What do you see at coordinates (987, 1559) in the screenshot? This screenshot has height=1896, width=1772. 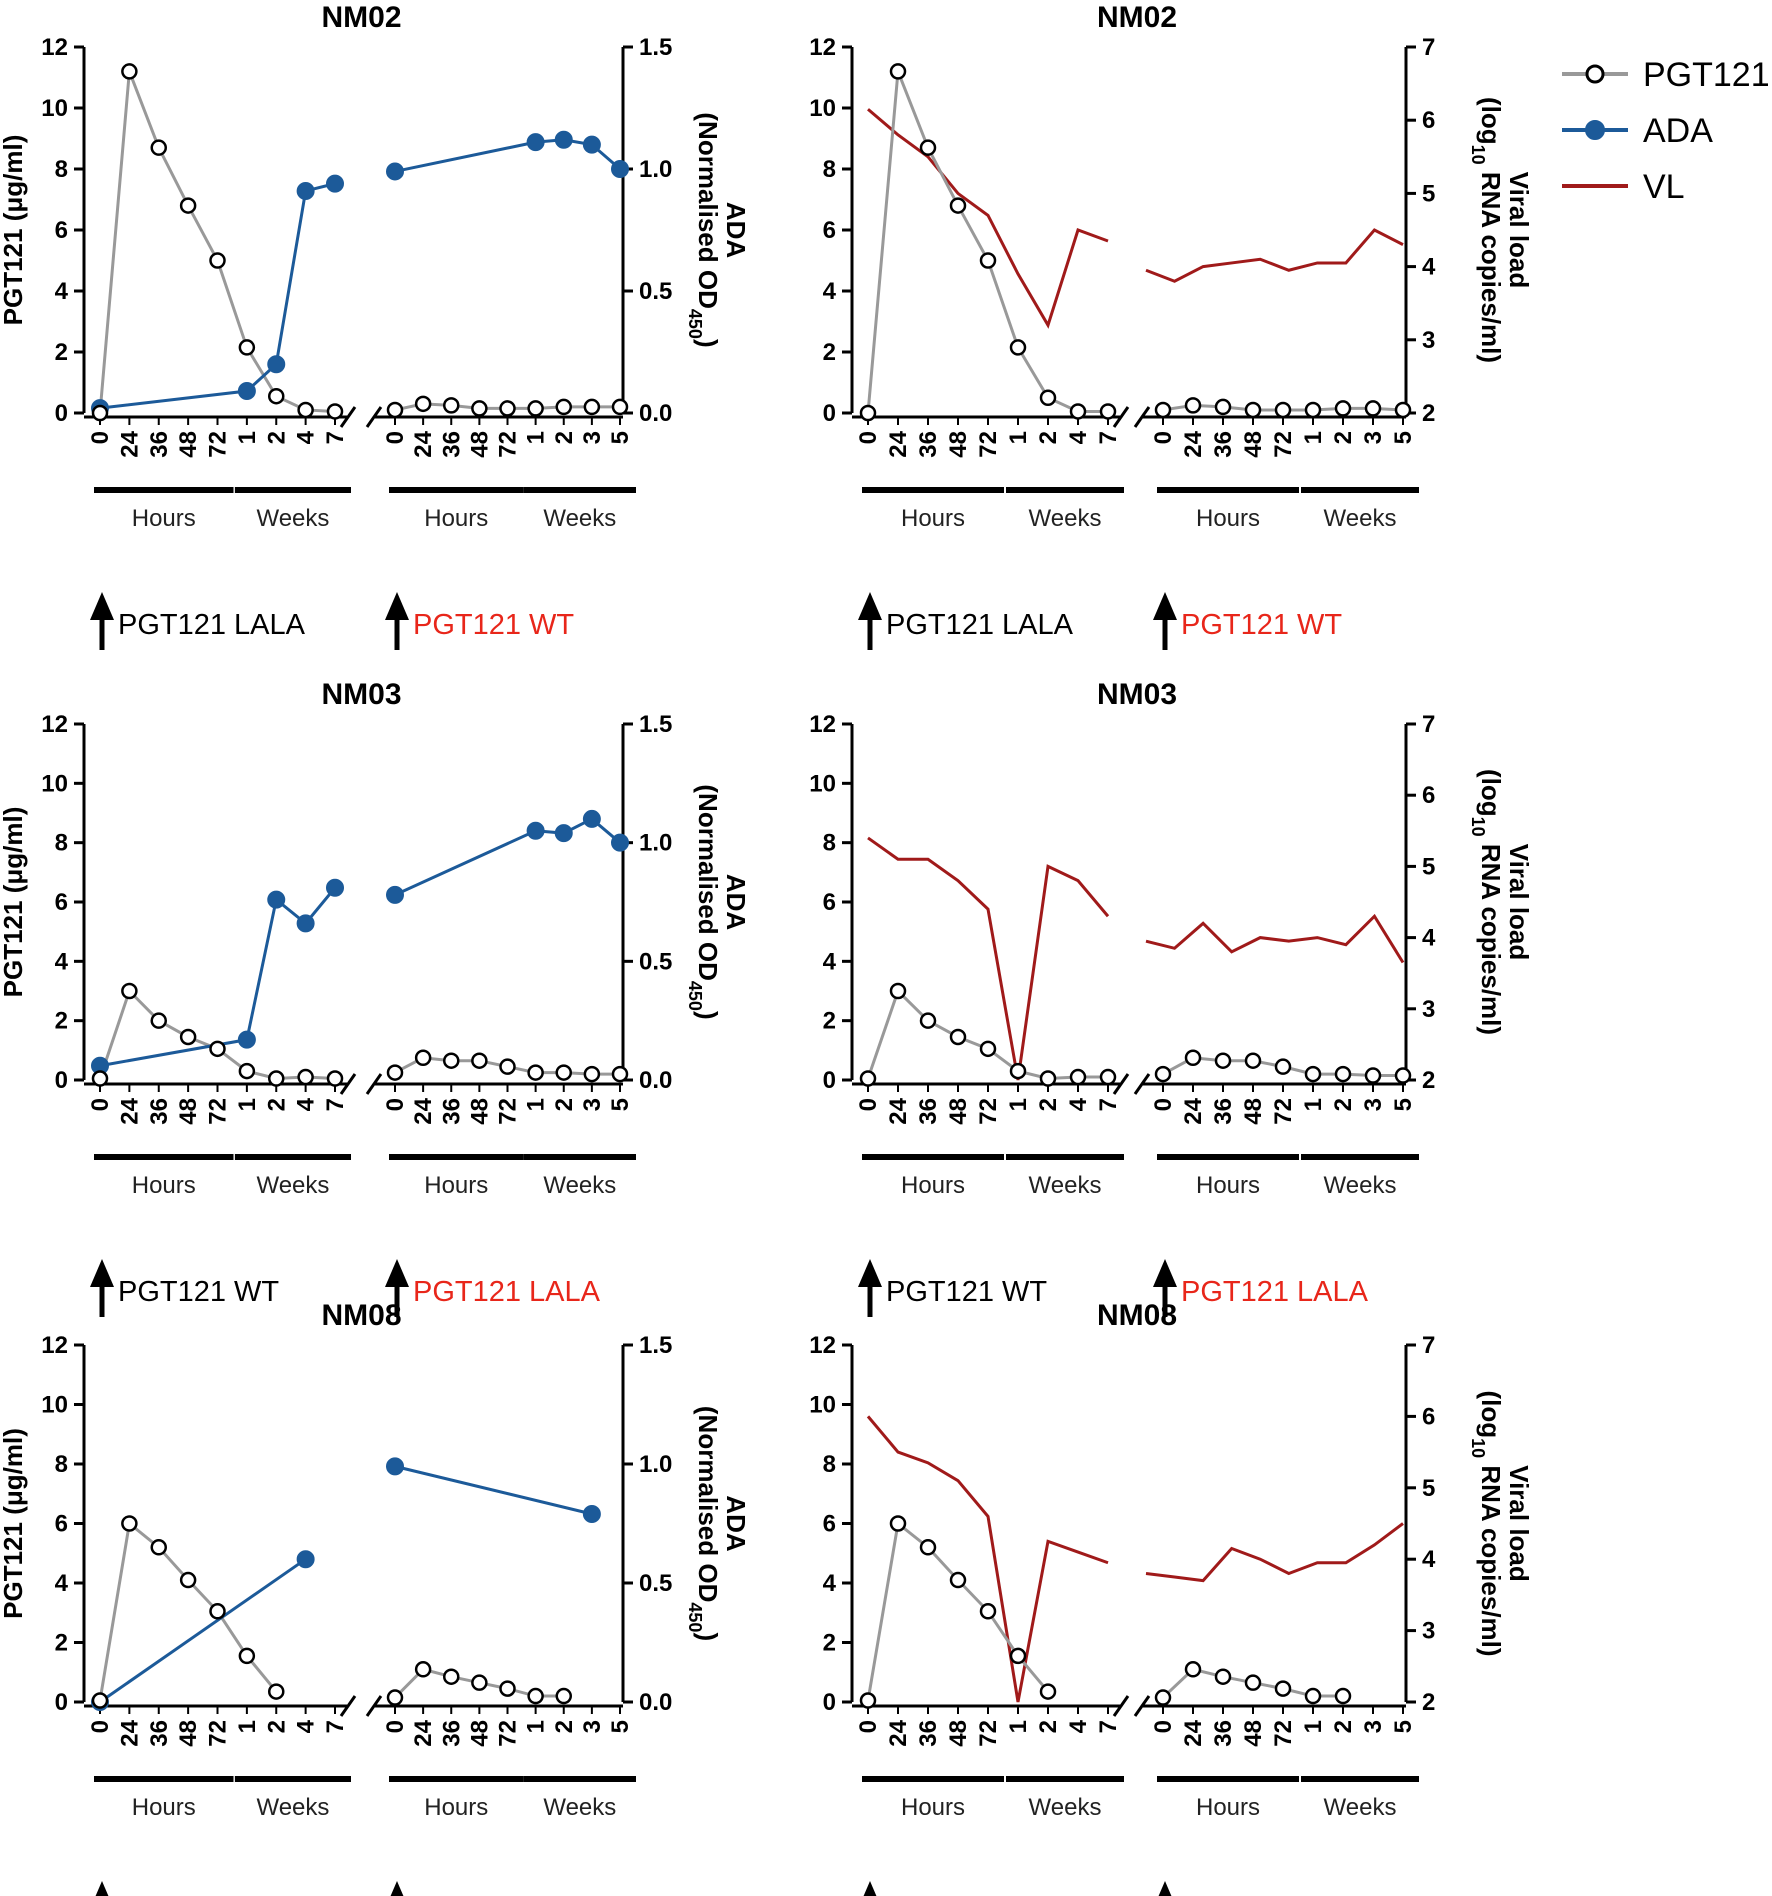 I see `vl-series-line` at bounding box center [987, 1559].